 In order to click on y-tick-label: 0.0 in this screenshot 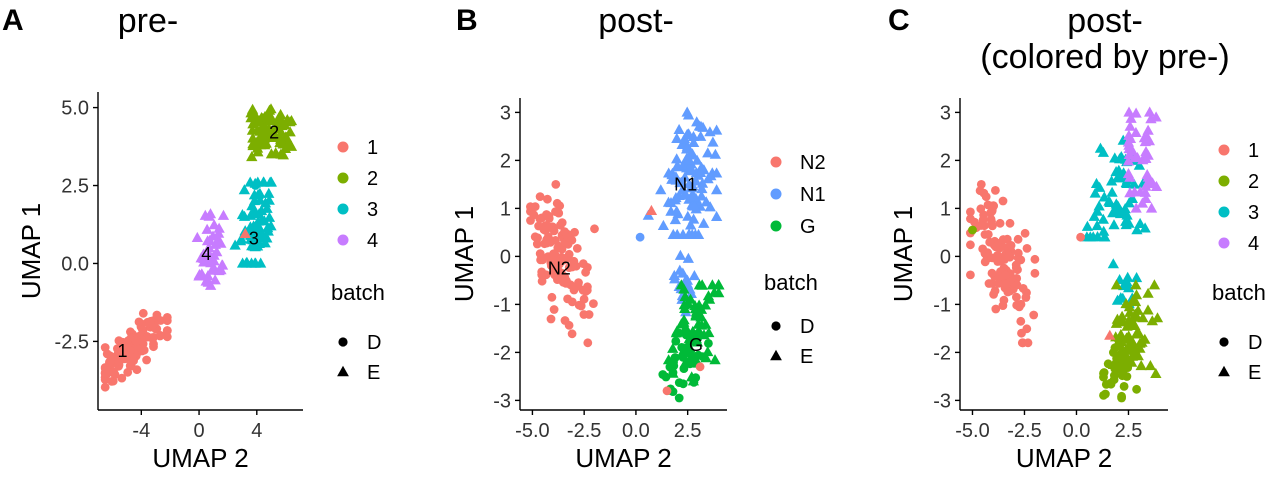, I will do `click(75, 264)`.